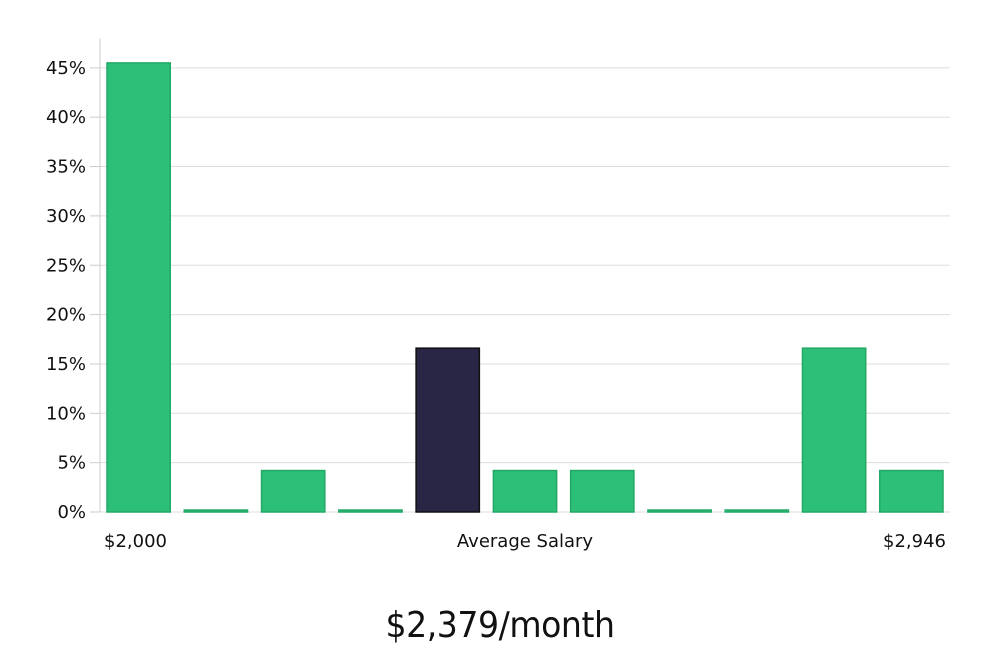 This screenshot has height=660, width=1000. I want to click on y-tick-label: 20%, so click(66, 315).